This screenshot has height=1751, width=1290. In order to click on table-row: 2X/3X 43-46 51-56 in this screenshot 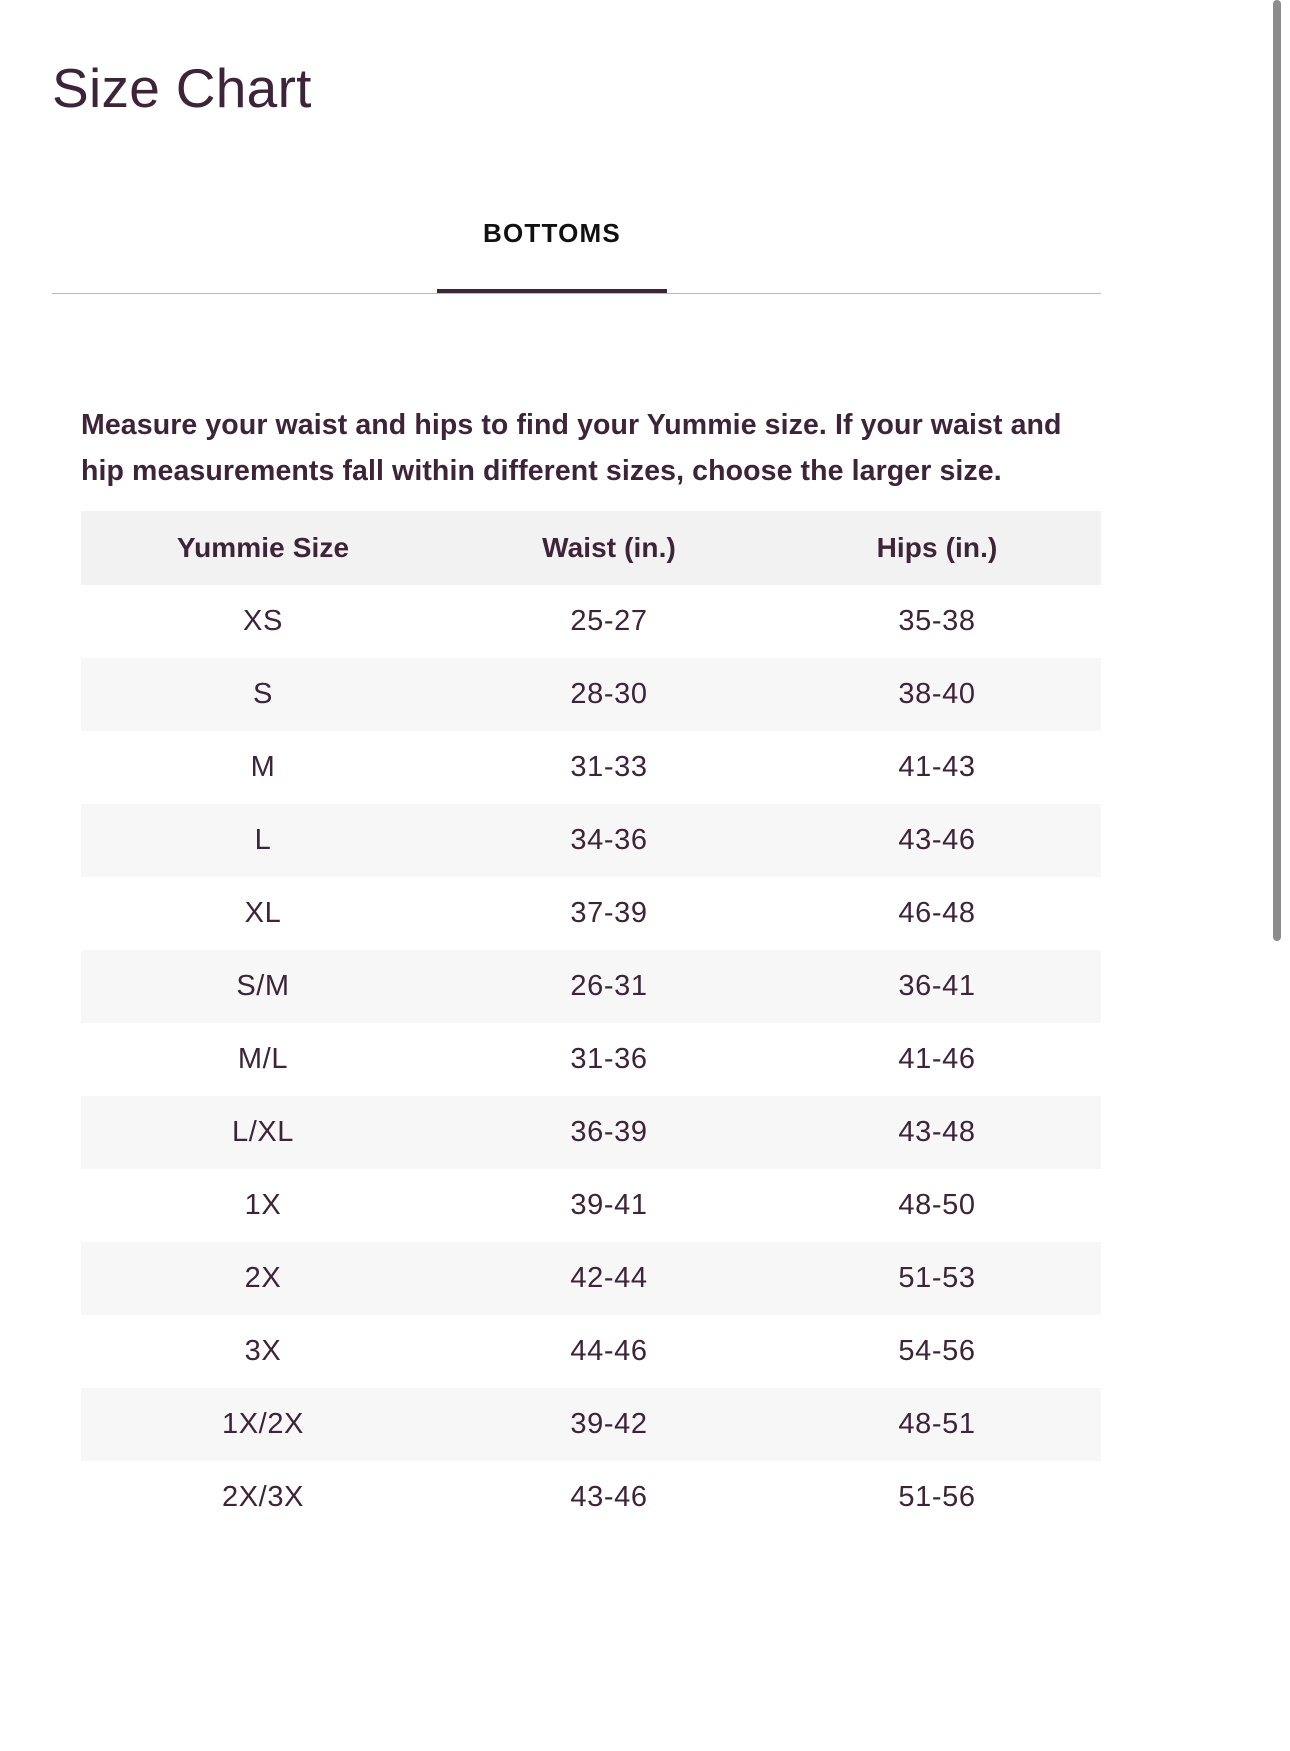, I will do `click(591, 1497)`.